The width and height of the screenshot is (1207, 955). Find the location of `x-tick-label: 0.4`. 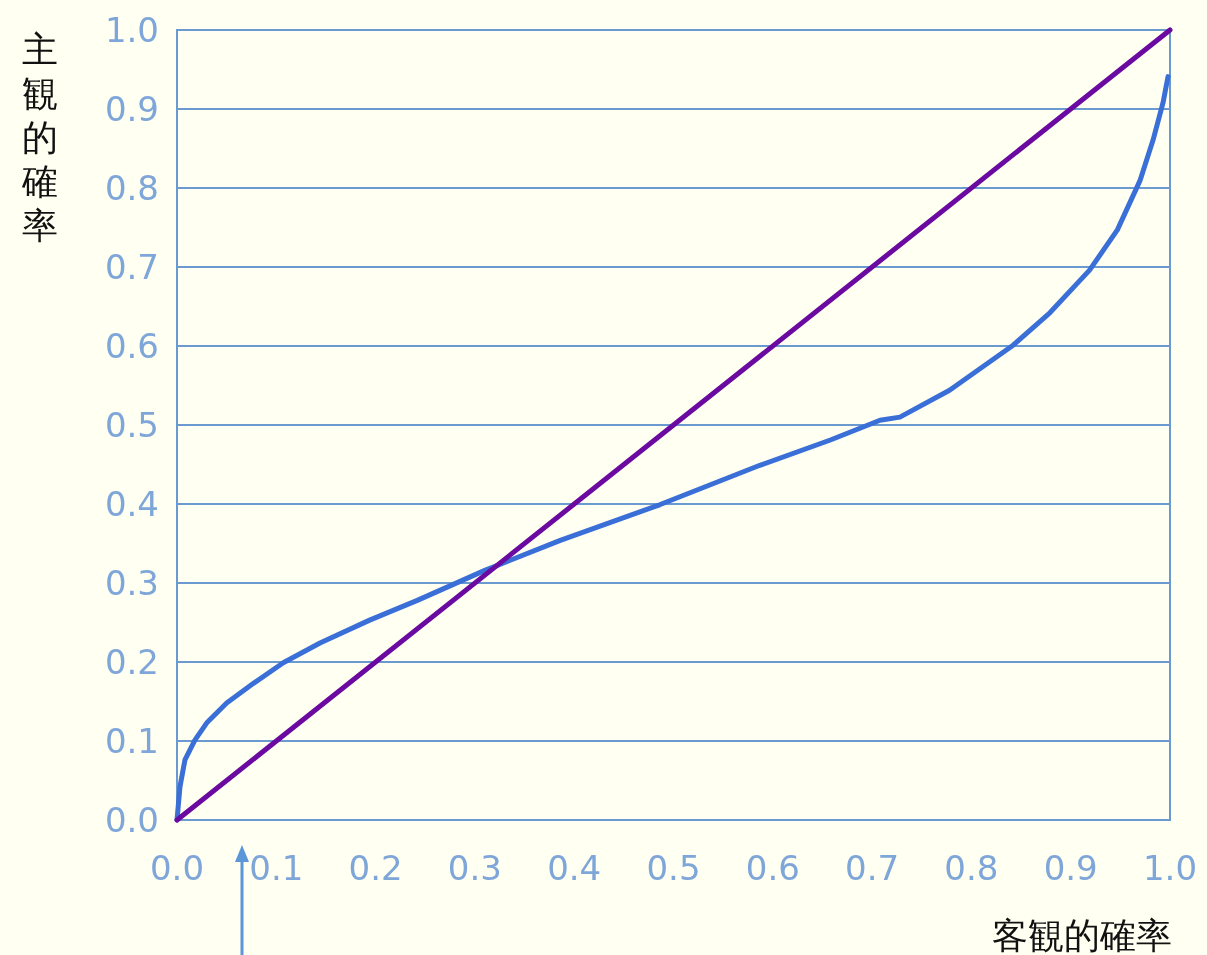

x-tick-label: 0.4 is located at coordinates (574, 868).